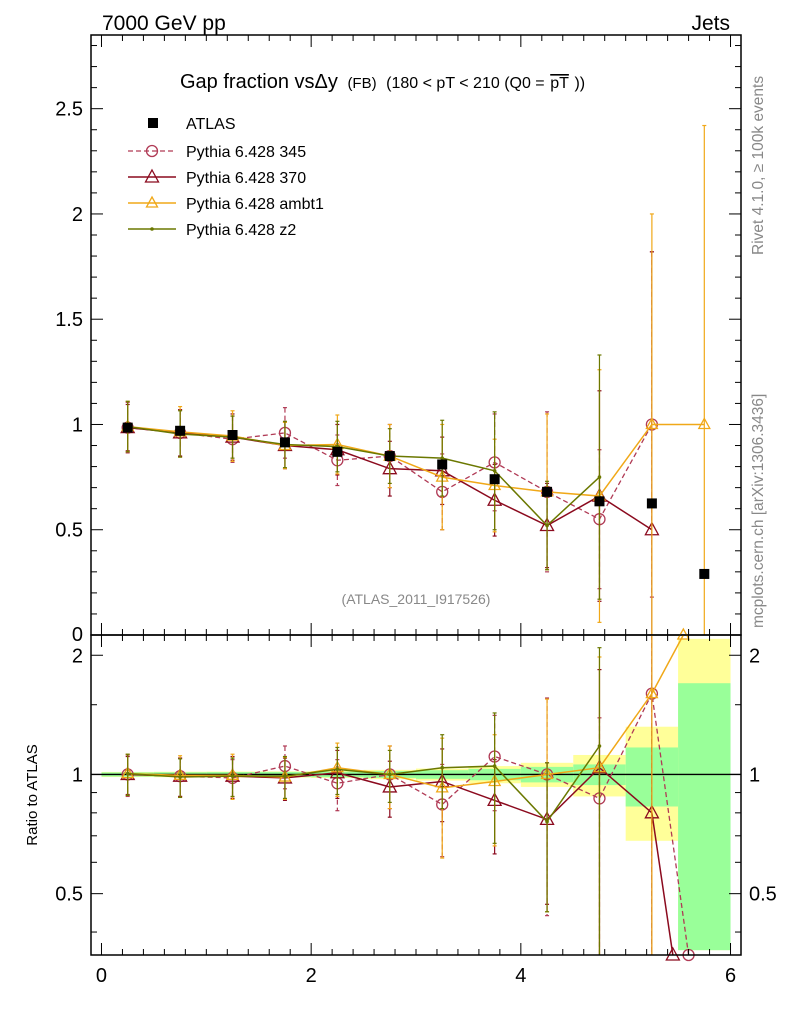 The image size is (786, 1024). What do you see at coordinates (77, 775) in the screenshot?
I see `ratio-y-tick-label-left: 1` at bounding box center [77, 775].